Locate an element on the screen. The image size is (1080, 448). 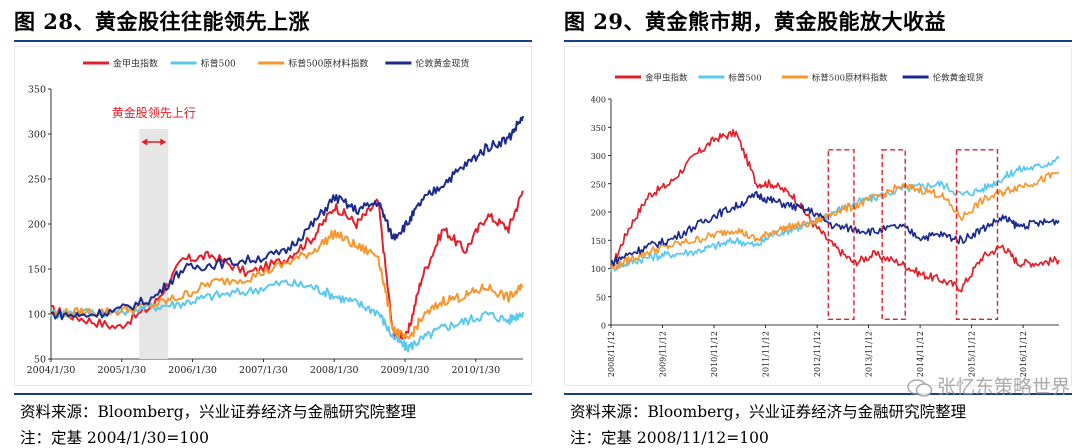
x-tick-label: 2012/11/12 is located at coordinates (817, 354).